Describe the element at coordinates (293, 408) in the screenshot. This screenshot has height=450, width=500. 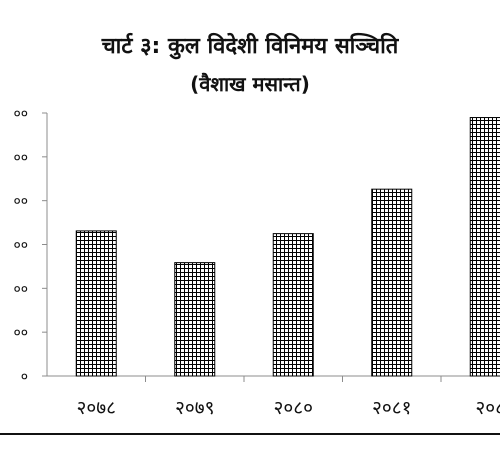
I see `x-tick-label: २०८०` at that location.